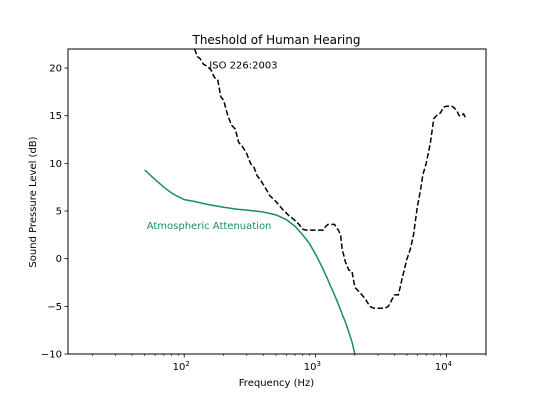 This screenshot has width=540, height=405. I want to click on y-tick-label: 15, so click(55, 116).